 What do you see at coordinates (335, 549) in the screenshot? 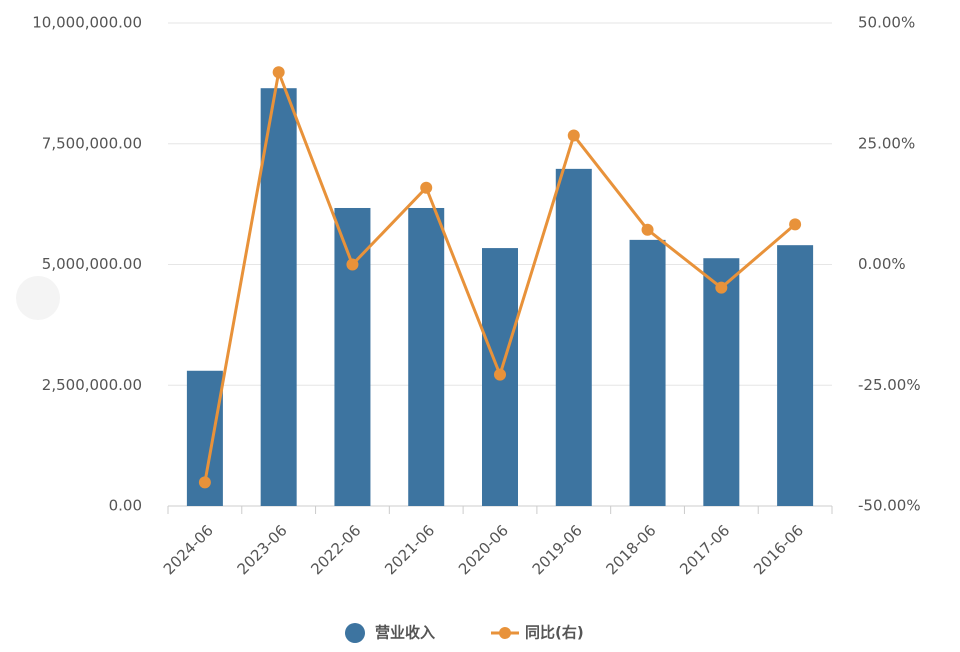
I see `x-tick-label: 2022-06` at bounding box center [335, 549].